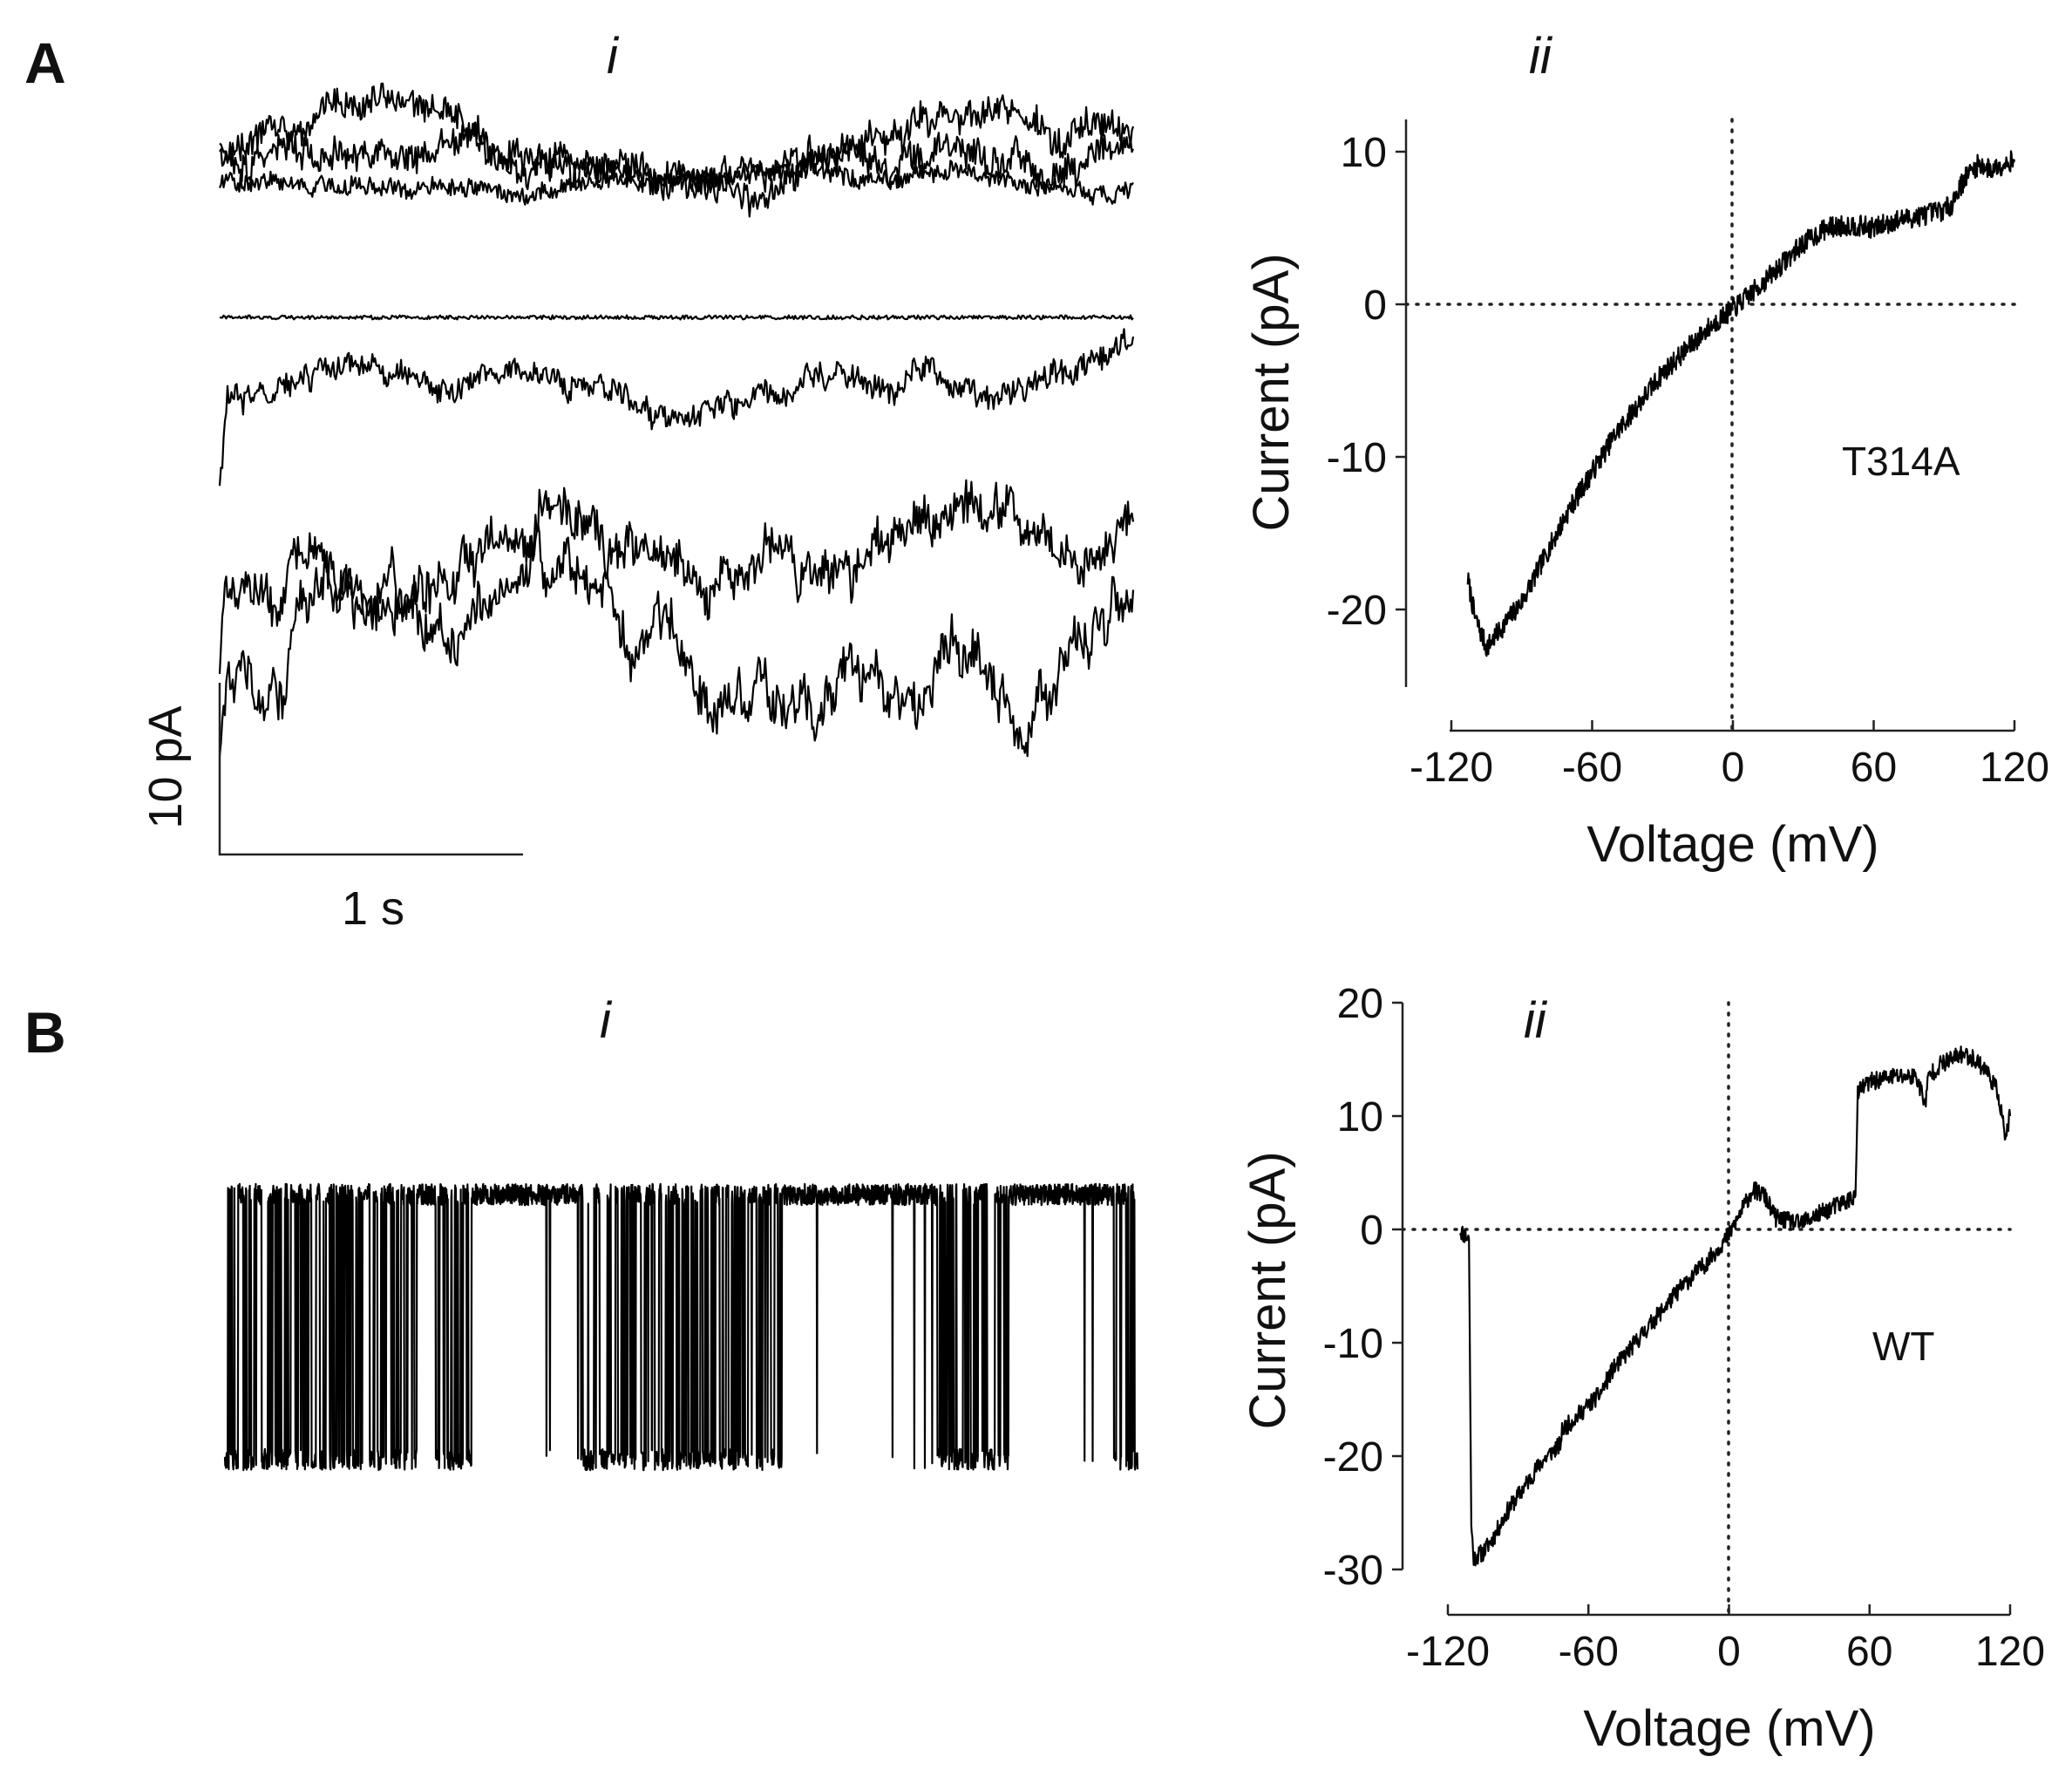 The image size is (2072, 1770). I want to click on panel-b-ii-y-ticks: 20 10 0 -10 -20 -30, so click(1363, 1287).